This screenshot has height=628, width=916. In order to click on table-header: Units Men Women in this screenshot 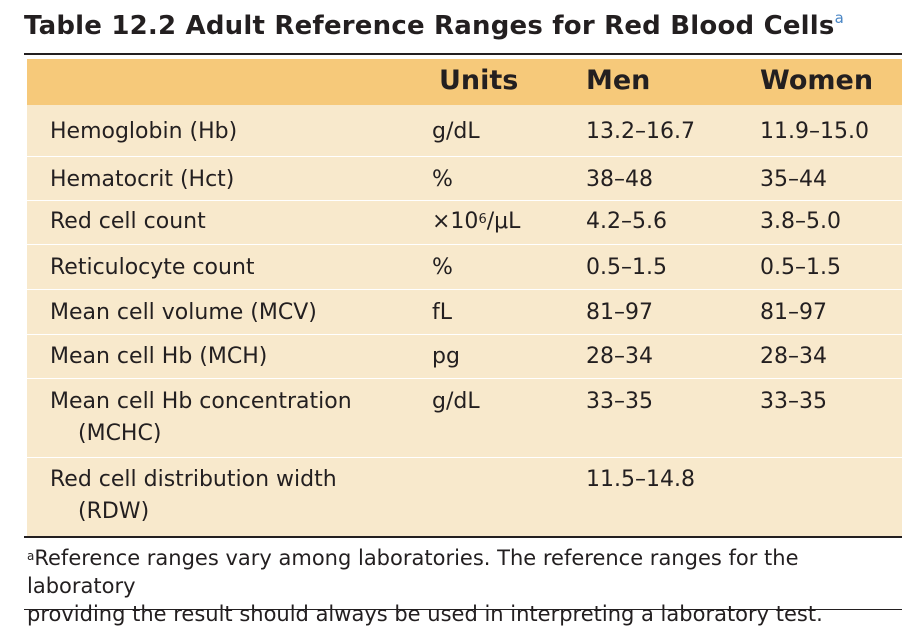, I will do `click(464, 82)`.